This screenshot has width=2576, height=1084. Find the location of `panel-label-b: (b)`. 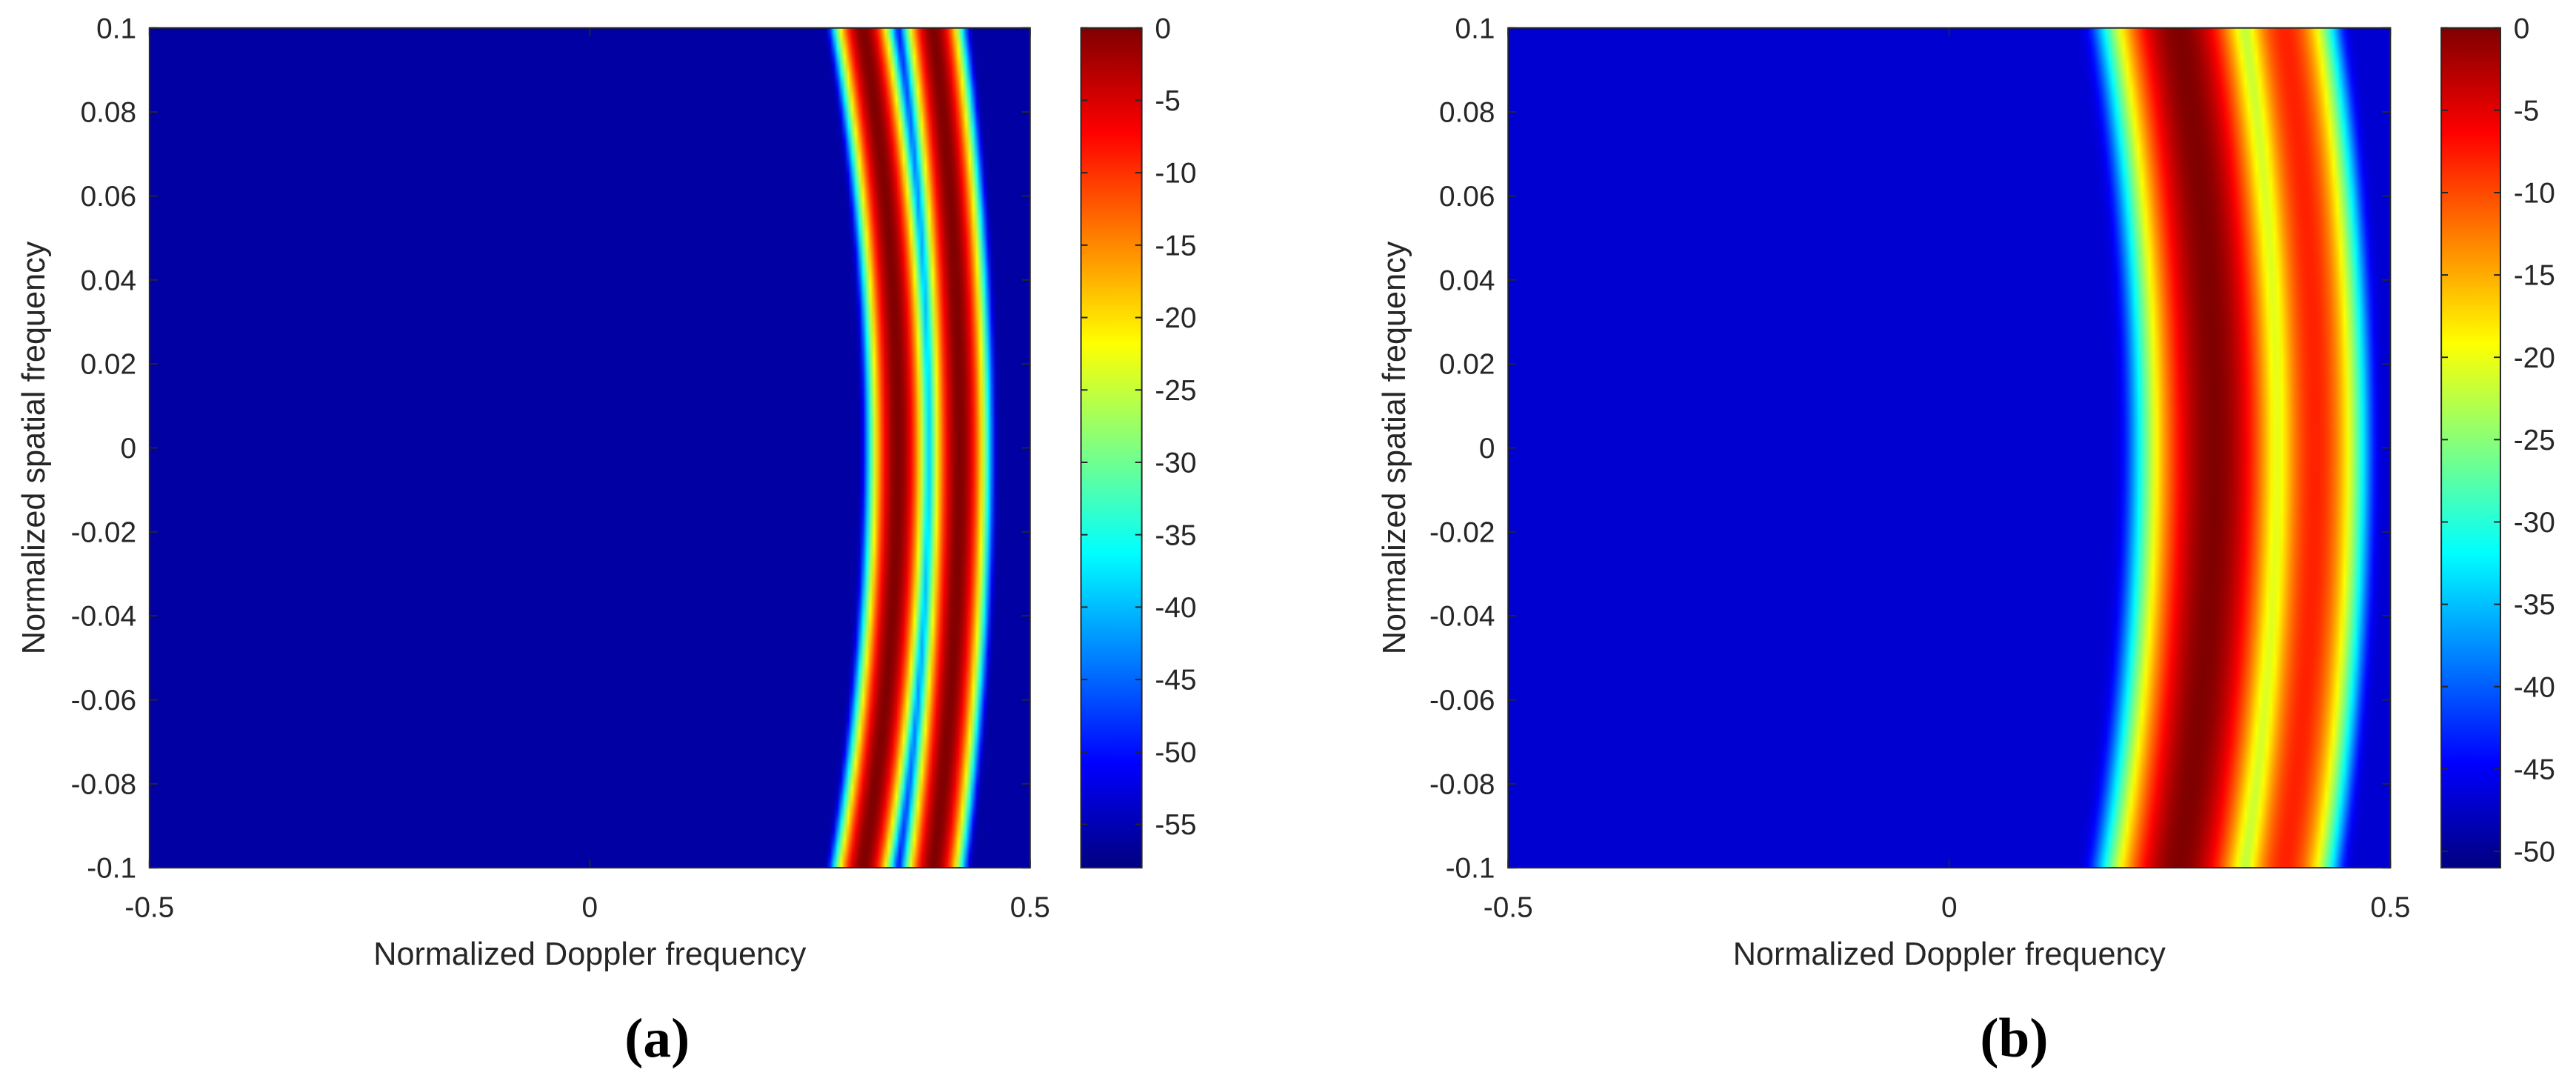

panel-label-b: (b) is located at coordinates (2014, 1038).